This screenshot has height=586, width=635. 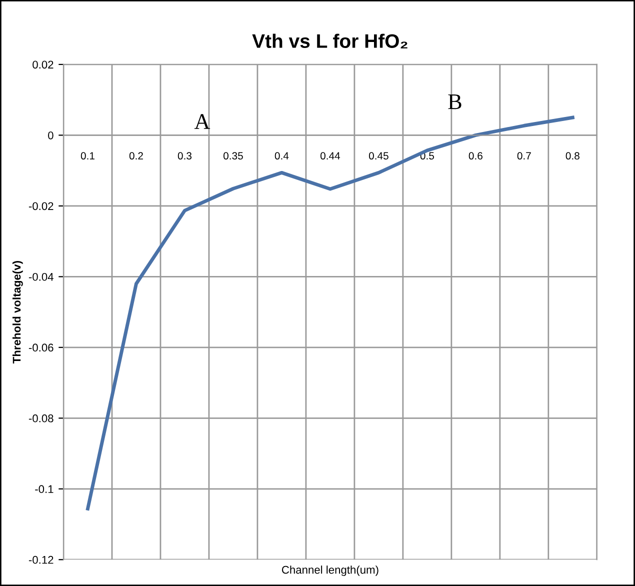 I want to click on x-tick-label: 0.7, so click(x=524, y=156).